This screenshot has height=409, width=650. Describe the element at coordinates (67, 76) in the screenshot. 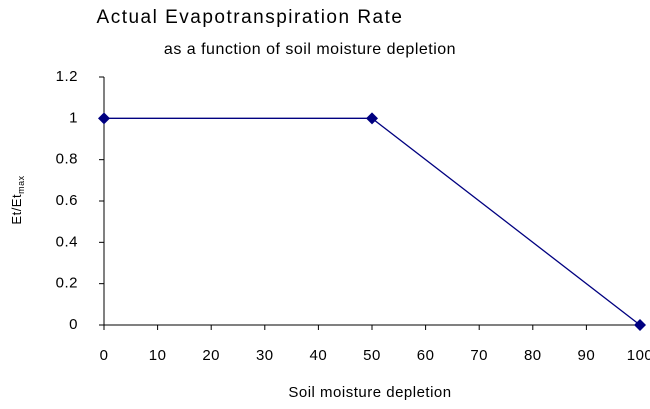

I see `y-tick-label: 1.2` at that location.